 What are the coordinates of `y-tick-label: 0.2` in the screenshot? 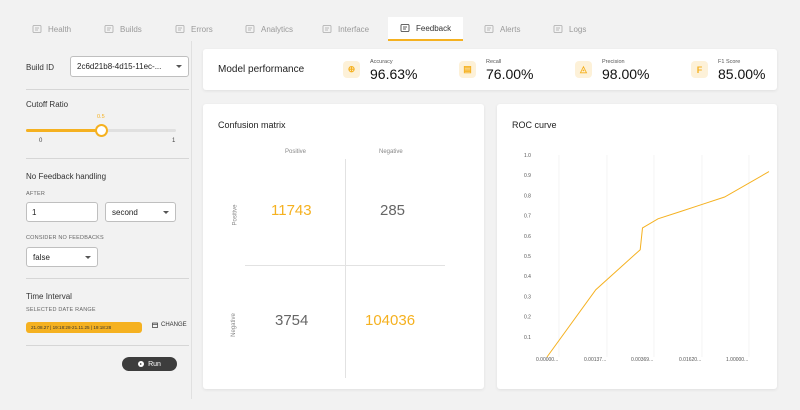 It's located at (527, 318).